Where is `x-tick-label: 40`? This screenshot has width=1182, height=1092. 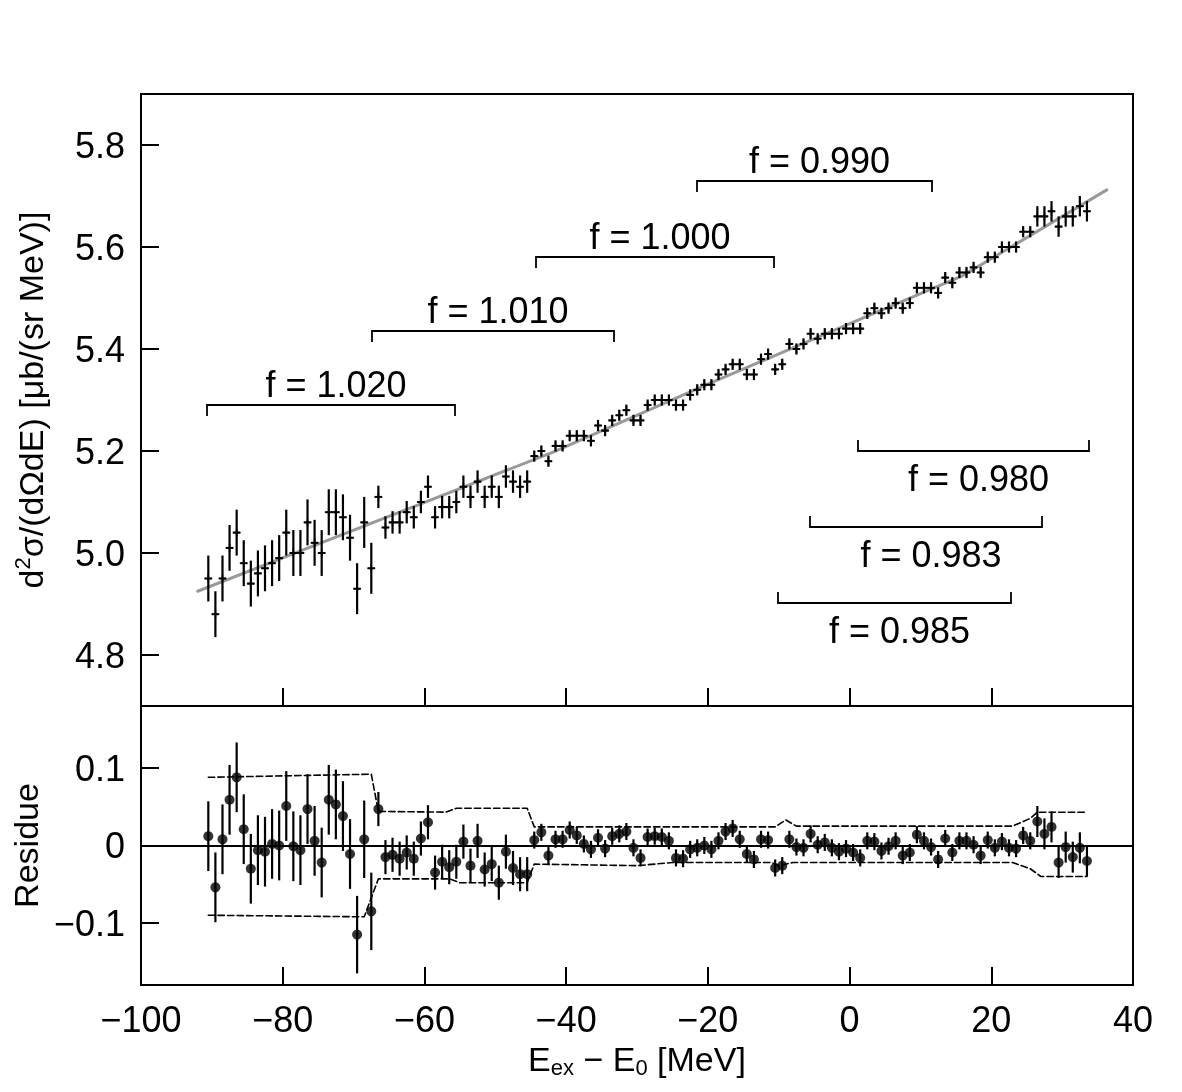
x-tick-label: 40 is located at coordinates (1133, 1019).